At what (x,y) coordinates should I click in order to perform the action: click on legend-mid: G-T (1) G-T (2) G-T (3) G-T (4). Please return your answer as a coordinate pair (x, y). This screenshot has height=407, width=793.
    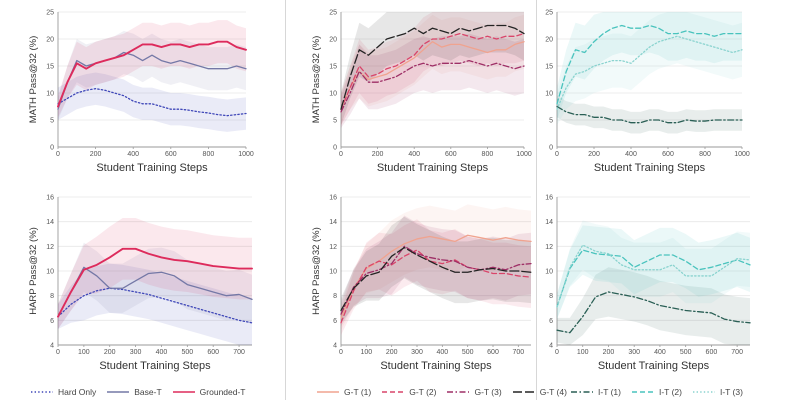
    Looking at the image, I should click on (446, 392).